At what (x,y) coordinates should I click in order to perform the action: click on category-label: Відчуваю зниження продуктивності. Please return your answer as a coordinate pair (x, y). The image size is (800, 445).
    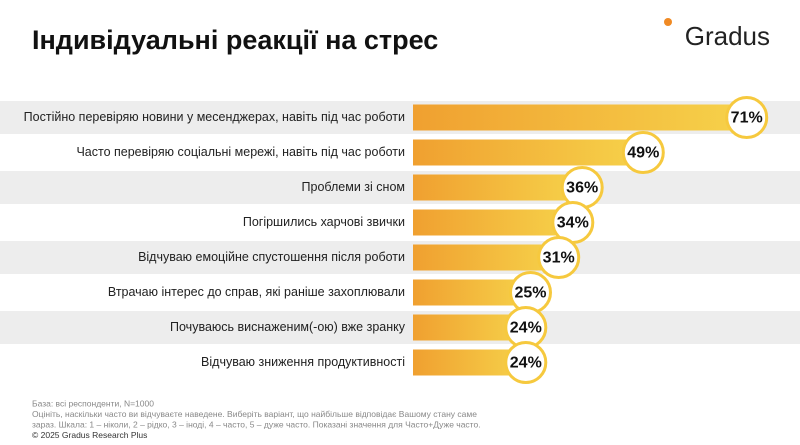
    Looking at the image, I should click on (303, 362).